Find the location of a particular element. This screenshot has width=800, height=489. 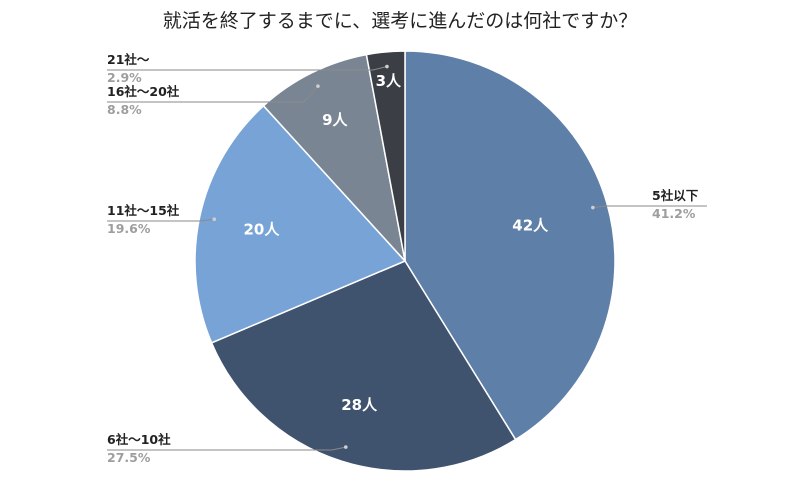

percent-label: 2.9% is located at coordinates (124, 77).